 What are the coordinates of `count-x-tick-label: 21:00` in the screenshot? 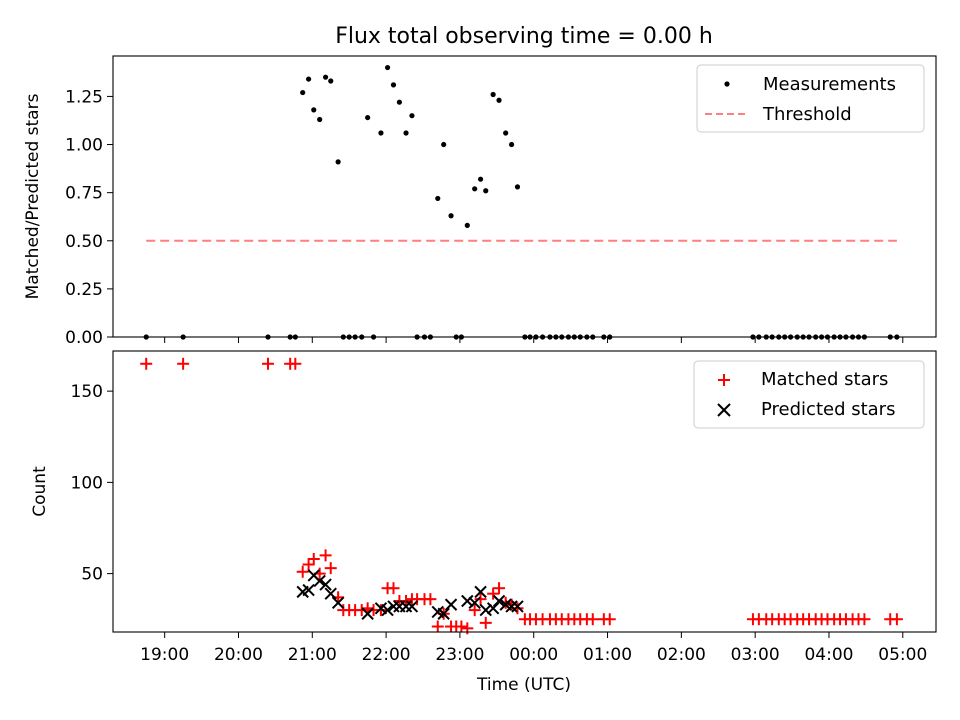 It's located at (312, 655).